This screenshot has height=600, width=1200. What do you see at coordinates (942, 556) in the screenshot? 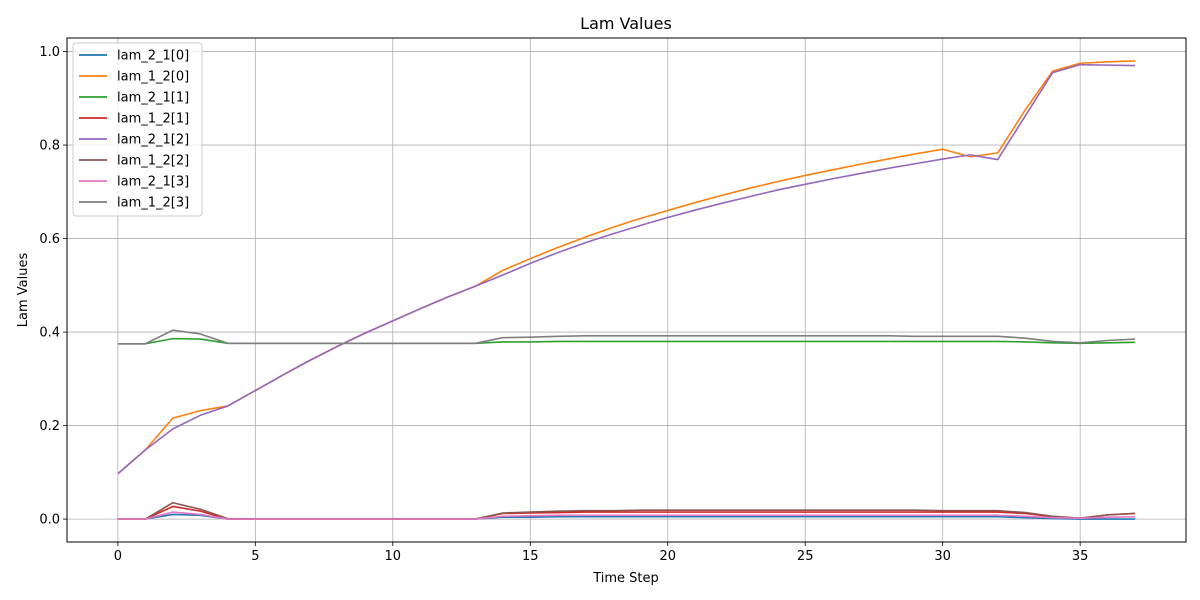
I see `x-tick-label: 30` at bounding box center [942, 556].